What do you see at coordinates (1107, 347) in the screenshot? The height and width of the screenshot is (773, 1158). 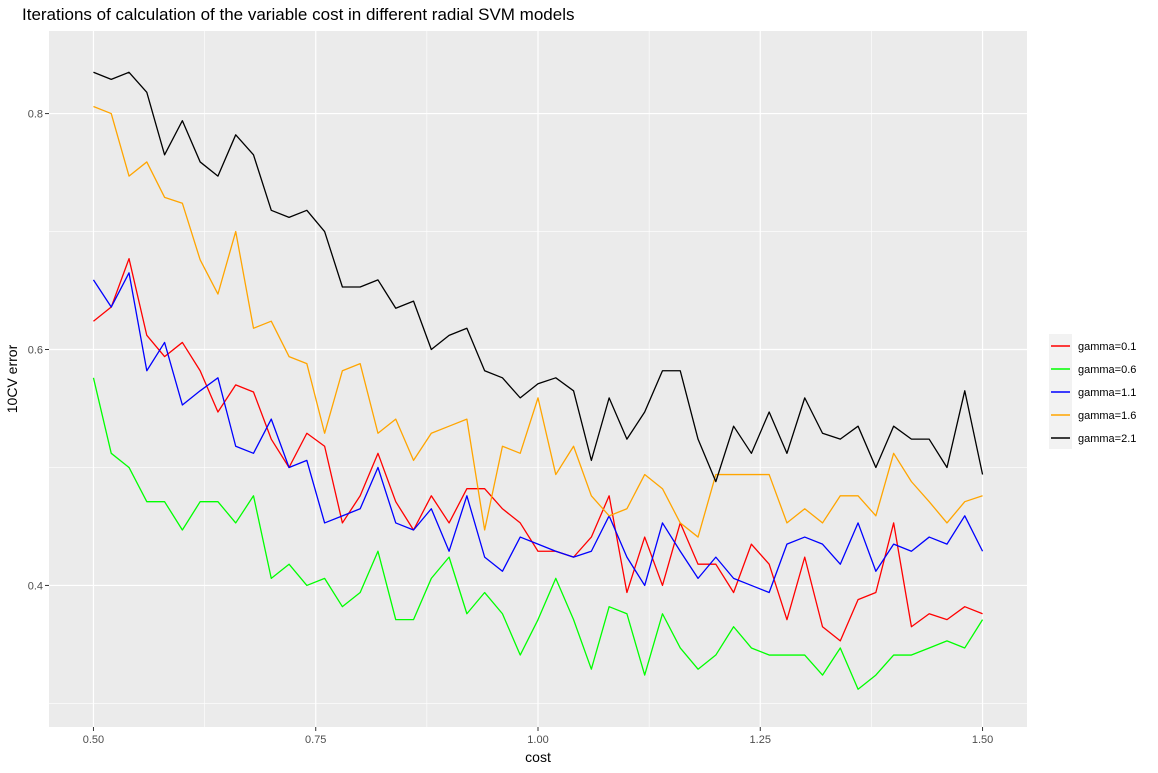 I see `legend-label-1: gamma=0.1` at bounding box center [1107, 347].